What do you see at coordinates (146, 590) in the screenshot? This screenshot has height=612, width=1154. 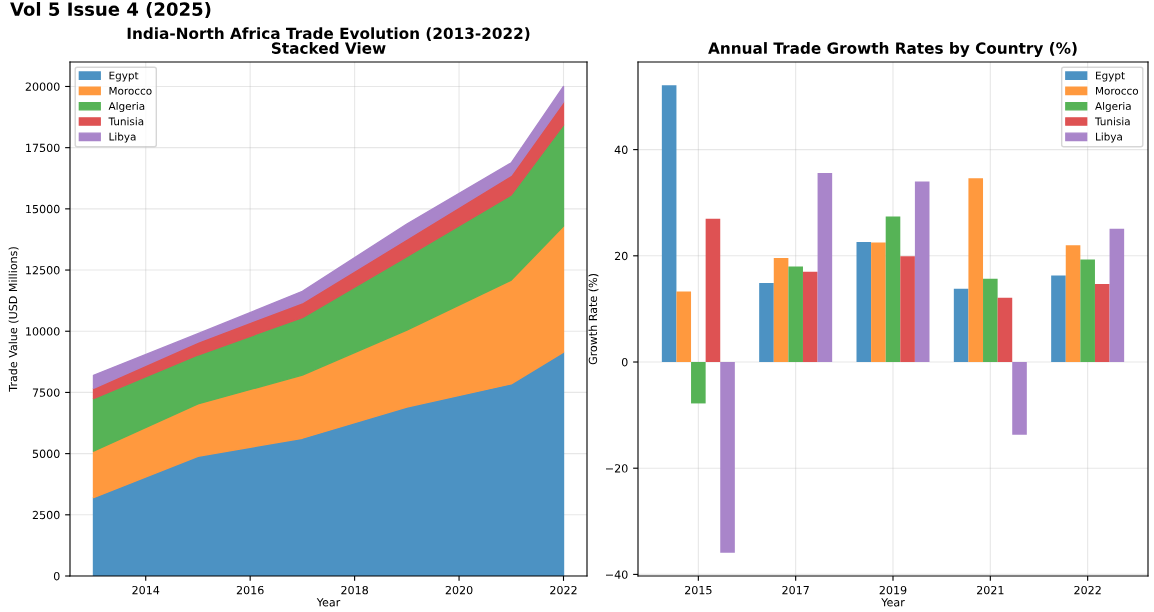 I see `x-tick-label: 2014` at bounding box center [146, 590].